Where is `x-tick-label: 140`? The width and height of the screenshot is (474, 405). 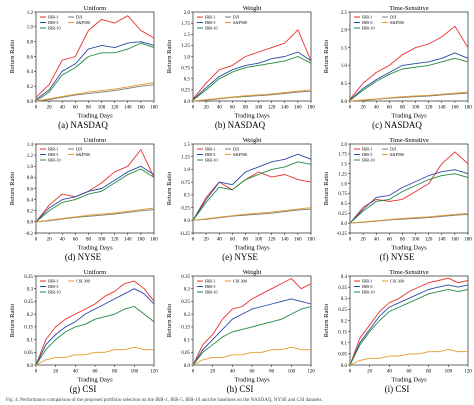
x-tick-label: 140 is located at coordinates (442, 240).